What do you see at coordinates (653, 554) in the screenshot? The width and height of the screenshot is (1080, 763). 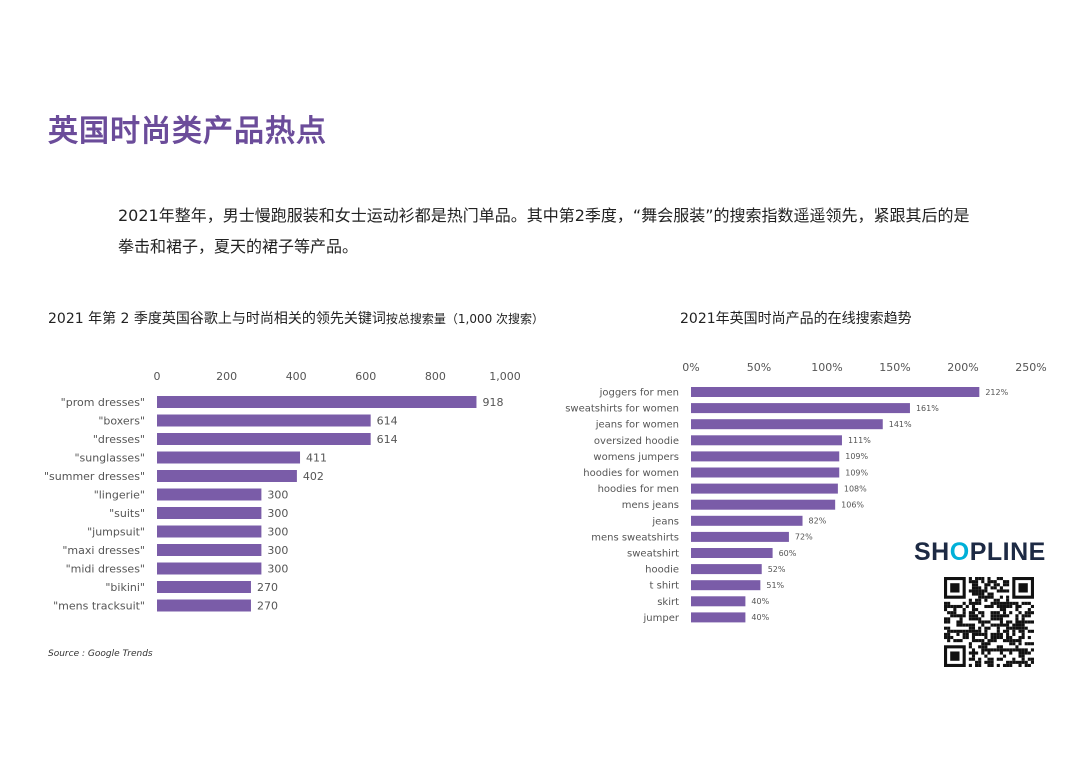 I see `chart2-category-label: sweatshirt` at bounding box center [653, 554].